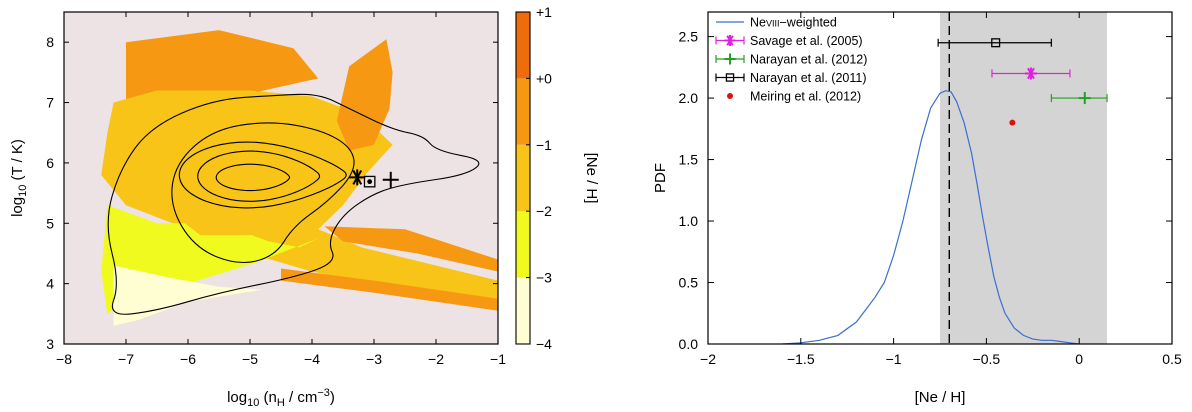 The image size is (1192, 412). Describe the element at coordinates (50, 163) in the screenshot. I see `y-tick-label: 6` at that location.